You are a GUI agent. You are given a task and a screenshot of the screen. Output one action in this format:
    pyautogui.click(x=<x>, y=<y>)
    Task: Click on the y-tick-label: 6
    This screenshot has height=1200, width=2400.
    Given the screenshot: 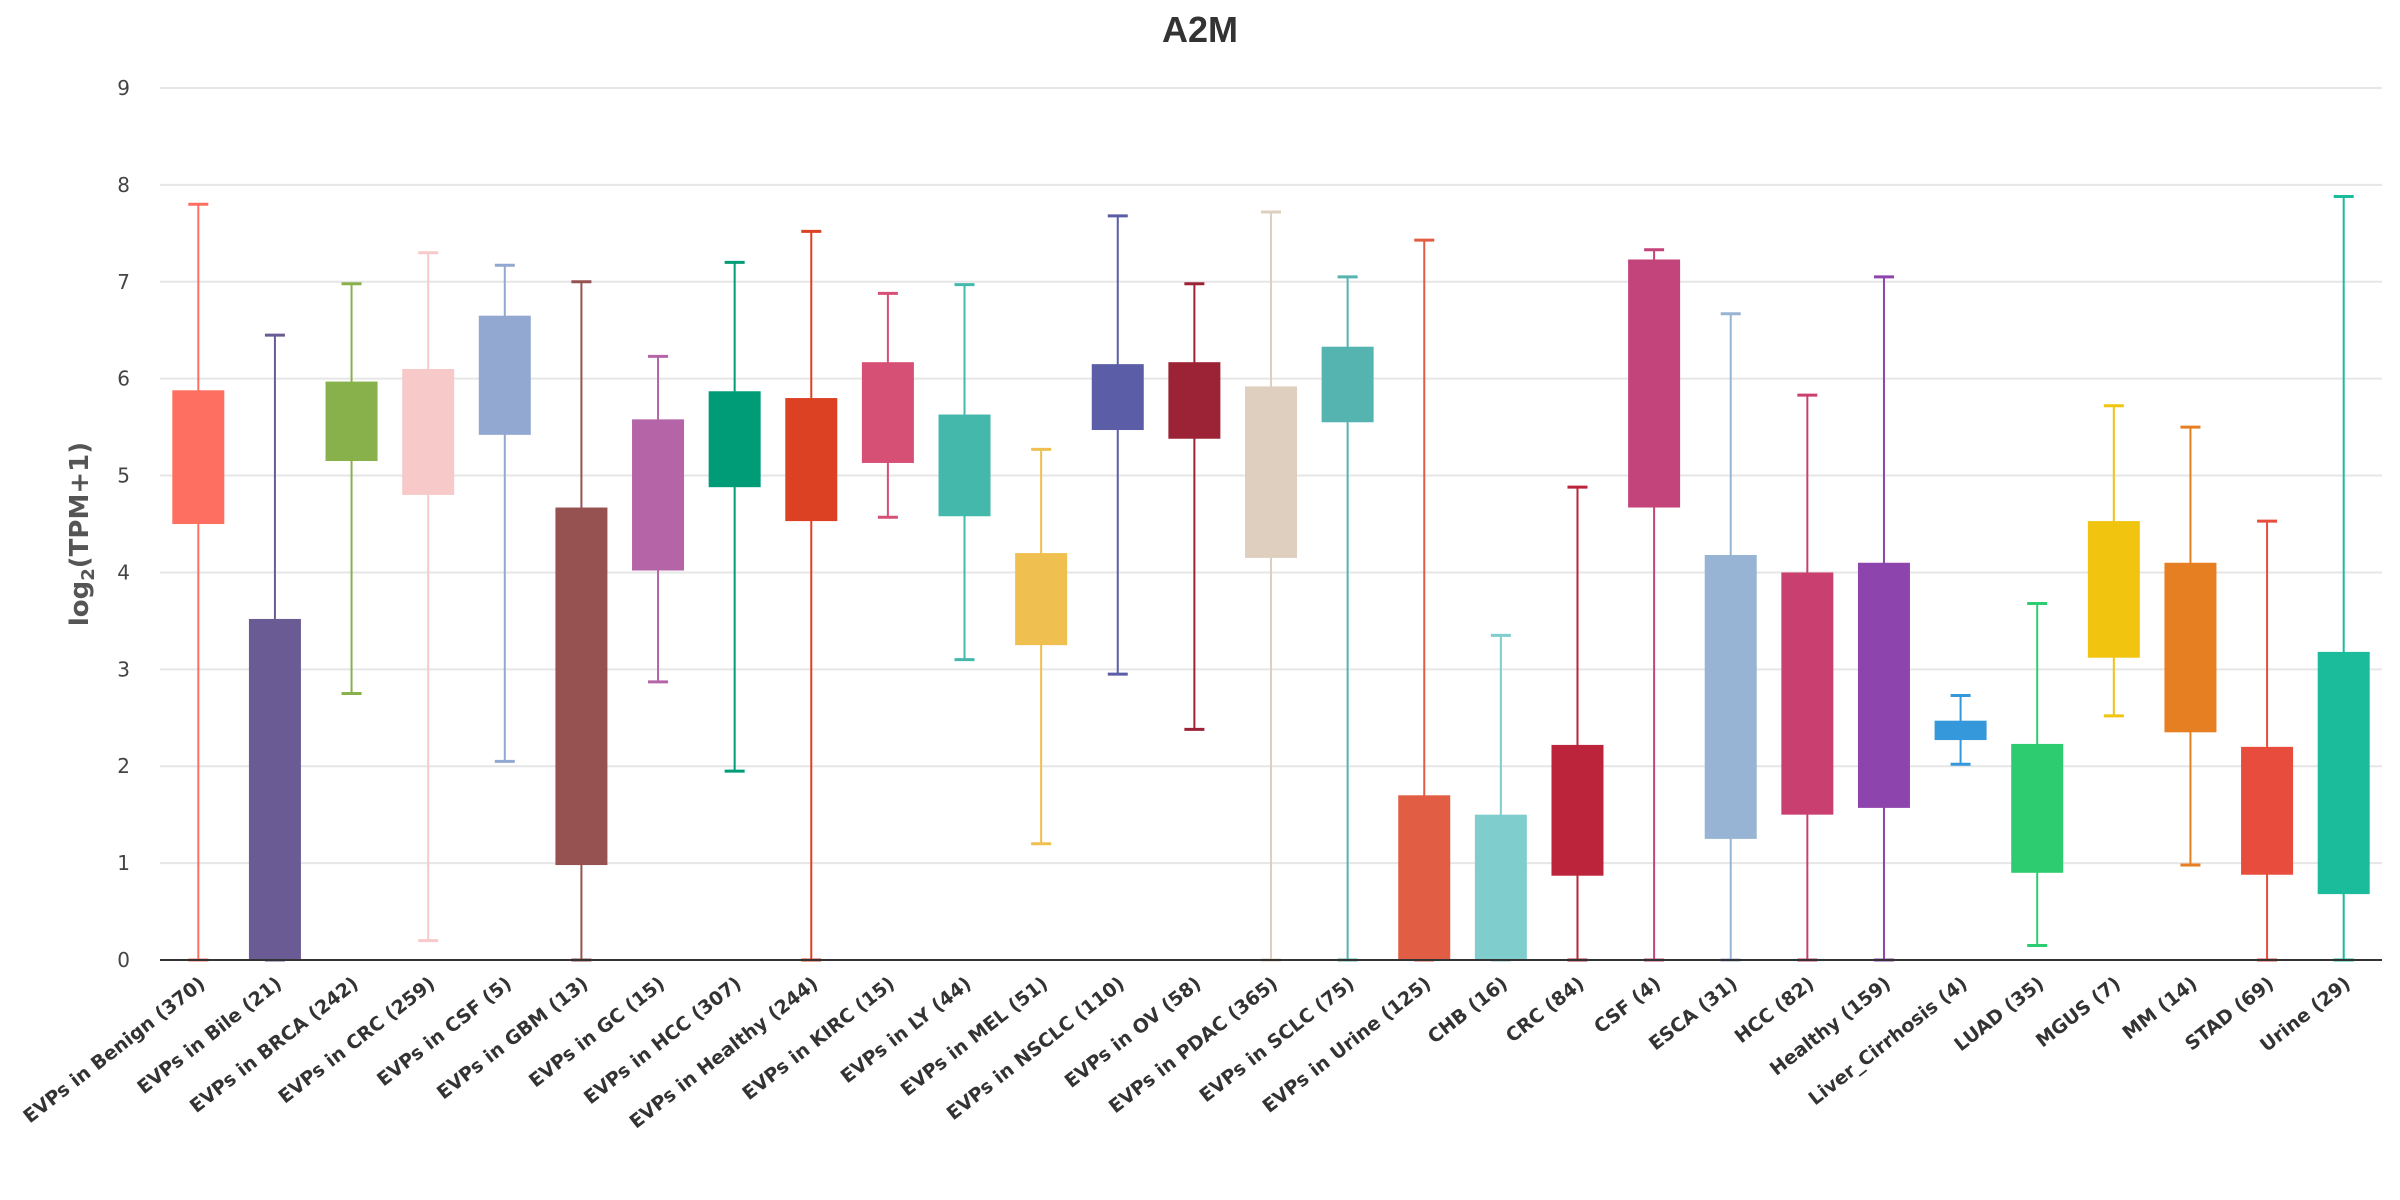 What is the action you would take?
    pyautogui.click(x=123, y=379)
    